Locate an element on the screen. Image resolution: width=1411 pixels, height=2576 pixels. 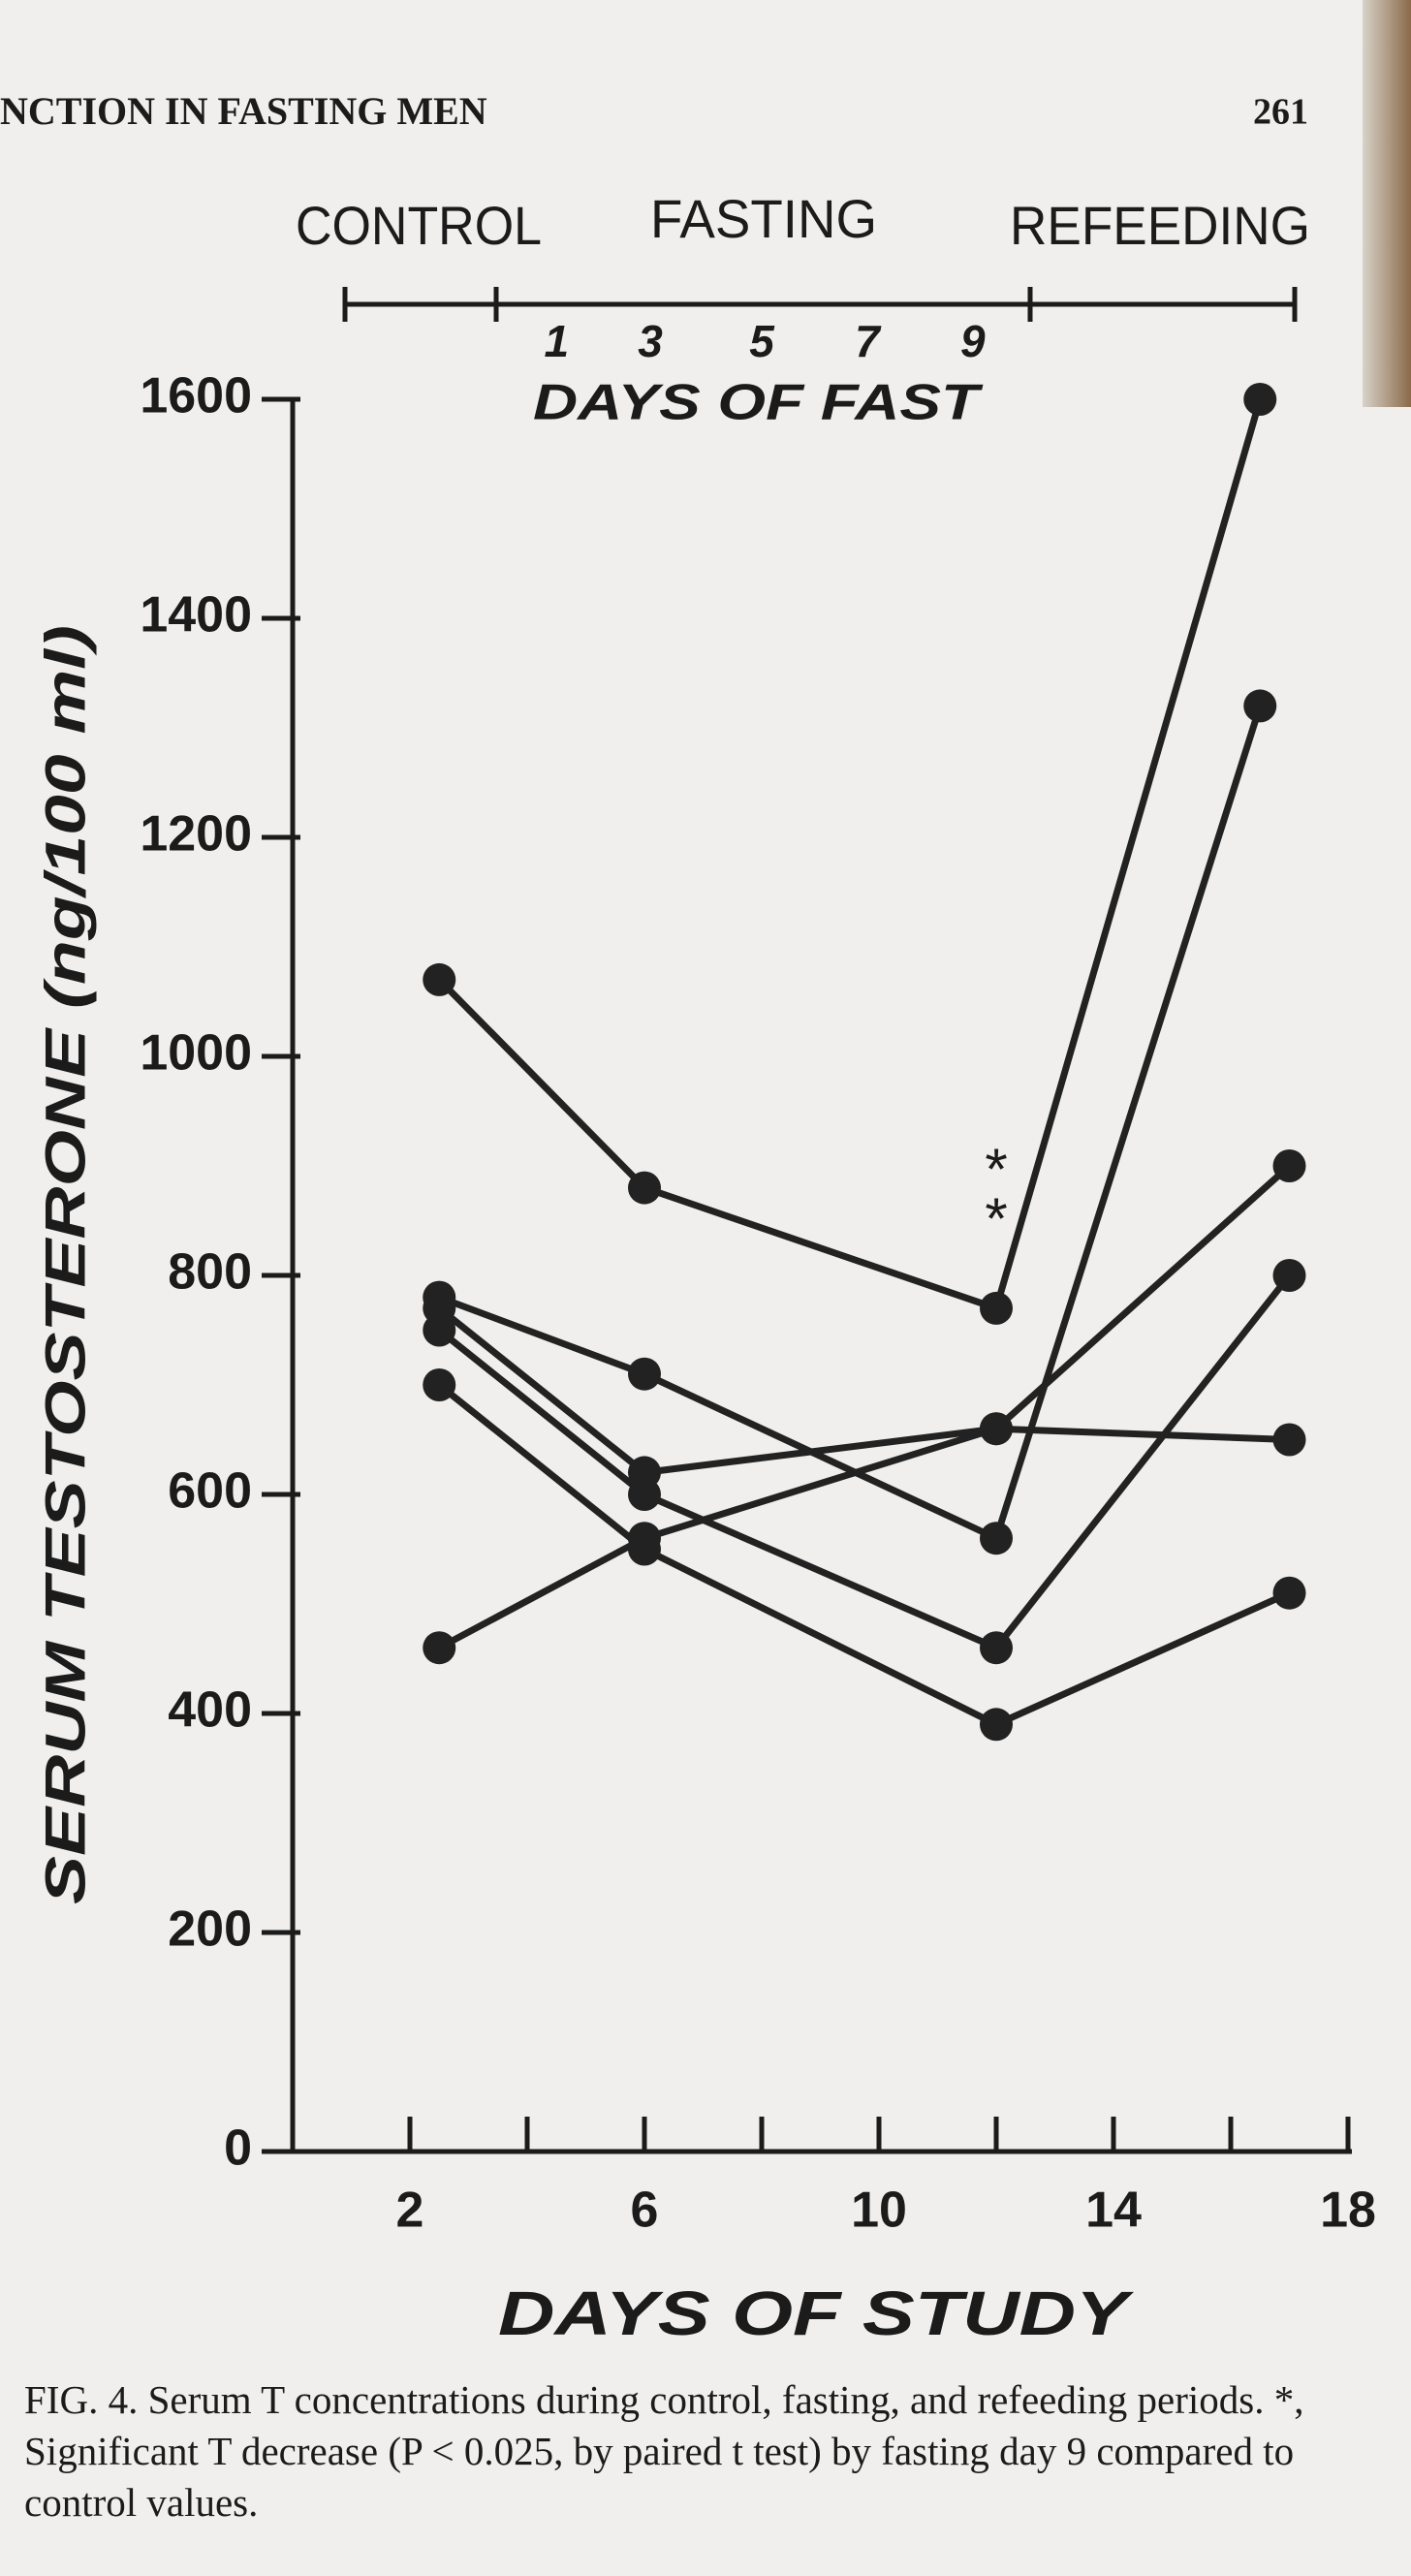
y-tick-label: 1200 is located at coordinates (196, 834).